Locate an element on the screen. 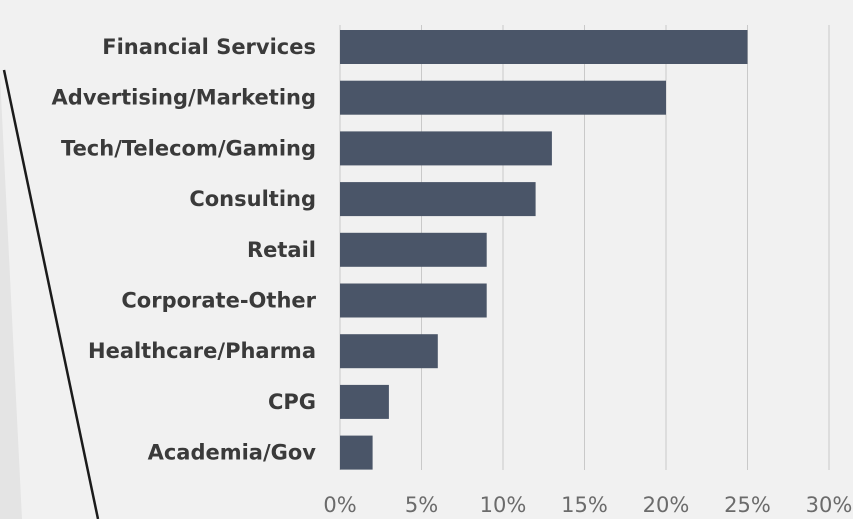  x-tick-label: 0% is located at coordinates (339, 505).